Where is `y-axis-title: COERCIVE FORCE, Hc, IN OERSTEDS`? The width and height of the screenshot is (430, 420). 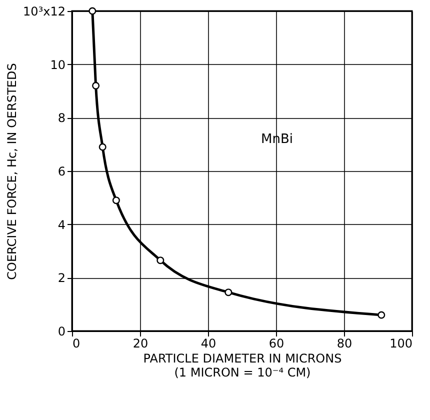 y-axis-title: COERCIVE FORCE, Hc, IN OERSTEDS is located at coordinates (12, 171).